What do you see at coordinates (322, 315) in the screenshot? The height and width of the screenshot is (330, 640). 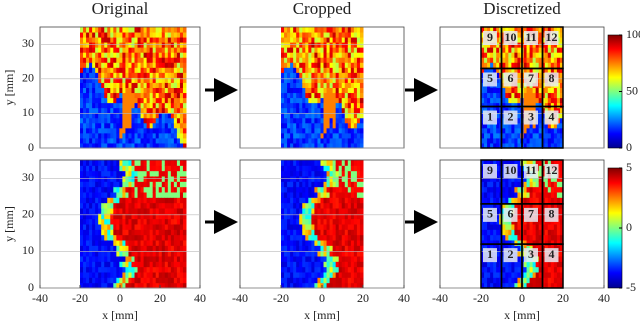 I see `x-axis-label: x [mm]` at bounding box center [322, 315].